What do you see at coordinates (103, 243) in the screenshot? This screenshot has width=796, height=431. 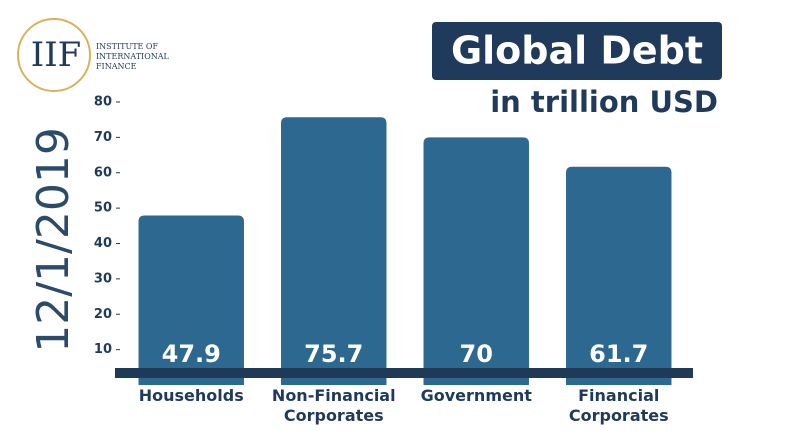 I see `y-tick-label: 40` at bounding box center [103, 243].